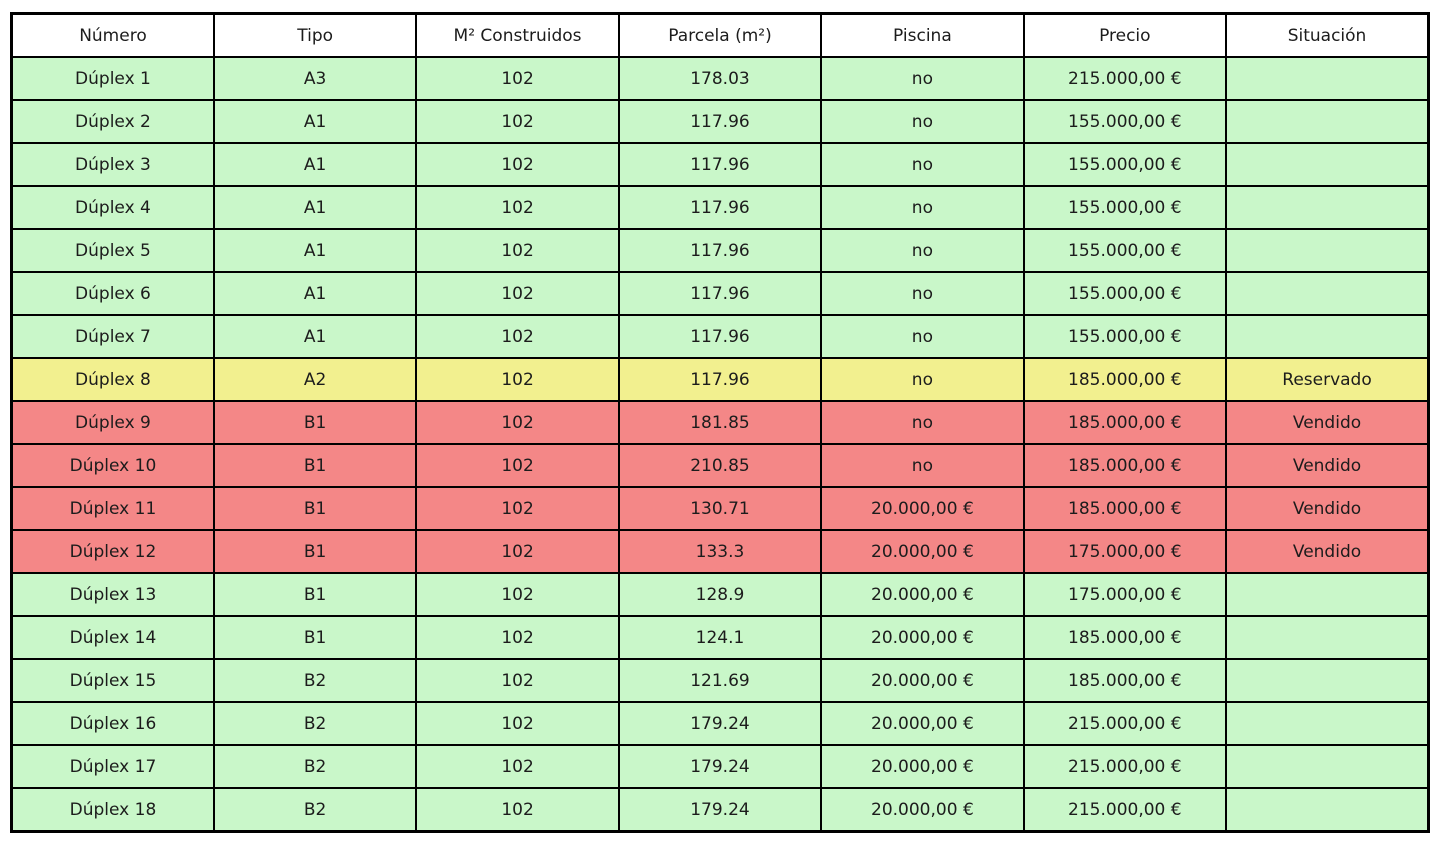  What do you see at coordinates (112, 422) in the screenshot?
I see `table-cell: Dúplex 9` at bounding box center [112, 422].